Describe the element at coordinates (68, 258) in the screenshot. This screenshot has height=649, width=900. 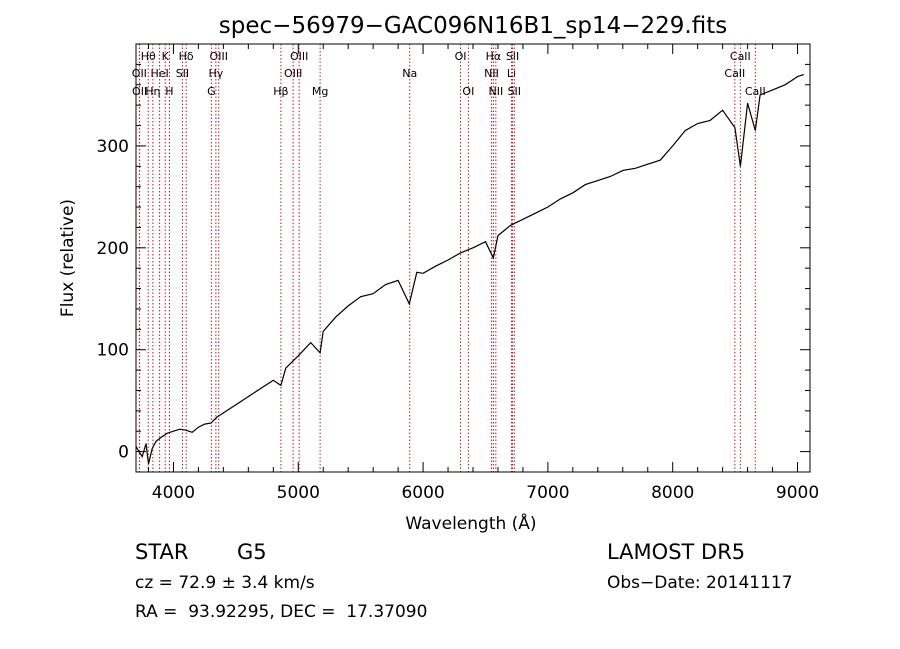
I see `y-axis-label: Flux (relative)` at that location.